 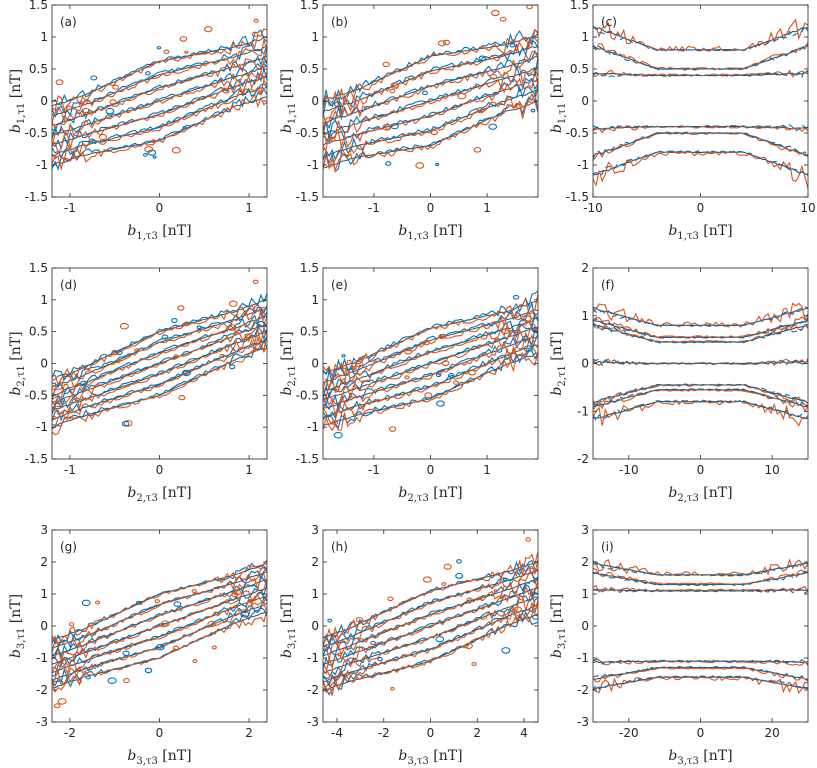 What do you see at coordinates (38, 332) in the screenshot?
I see `y-tick-label: 0.5` at bounding box center [38, 332].